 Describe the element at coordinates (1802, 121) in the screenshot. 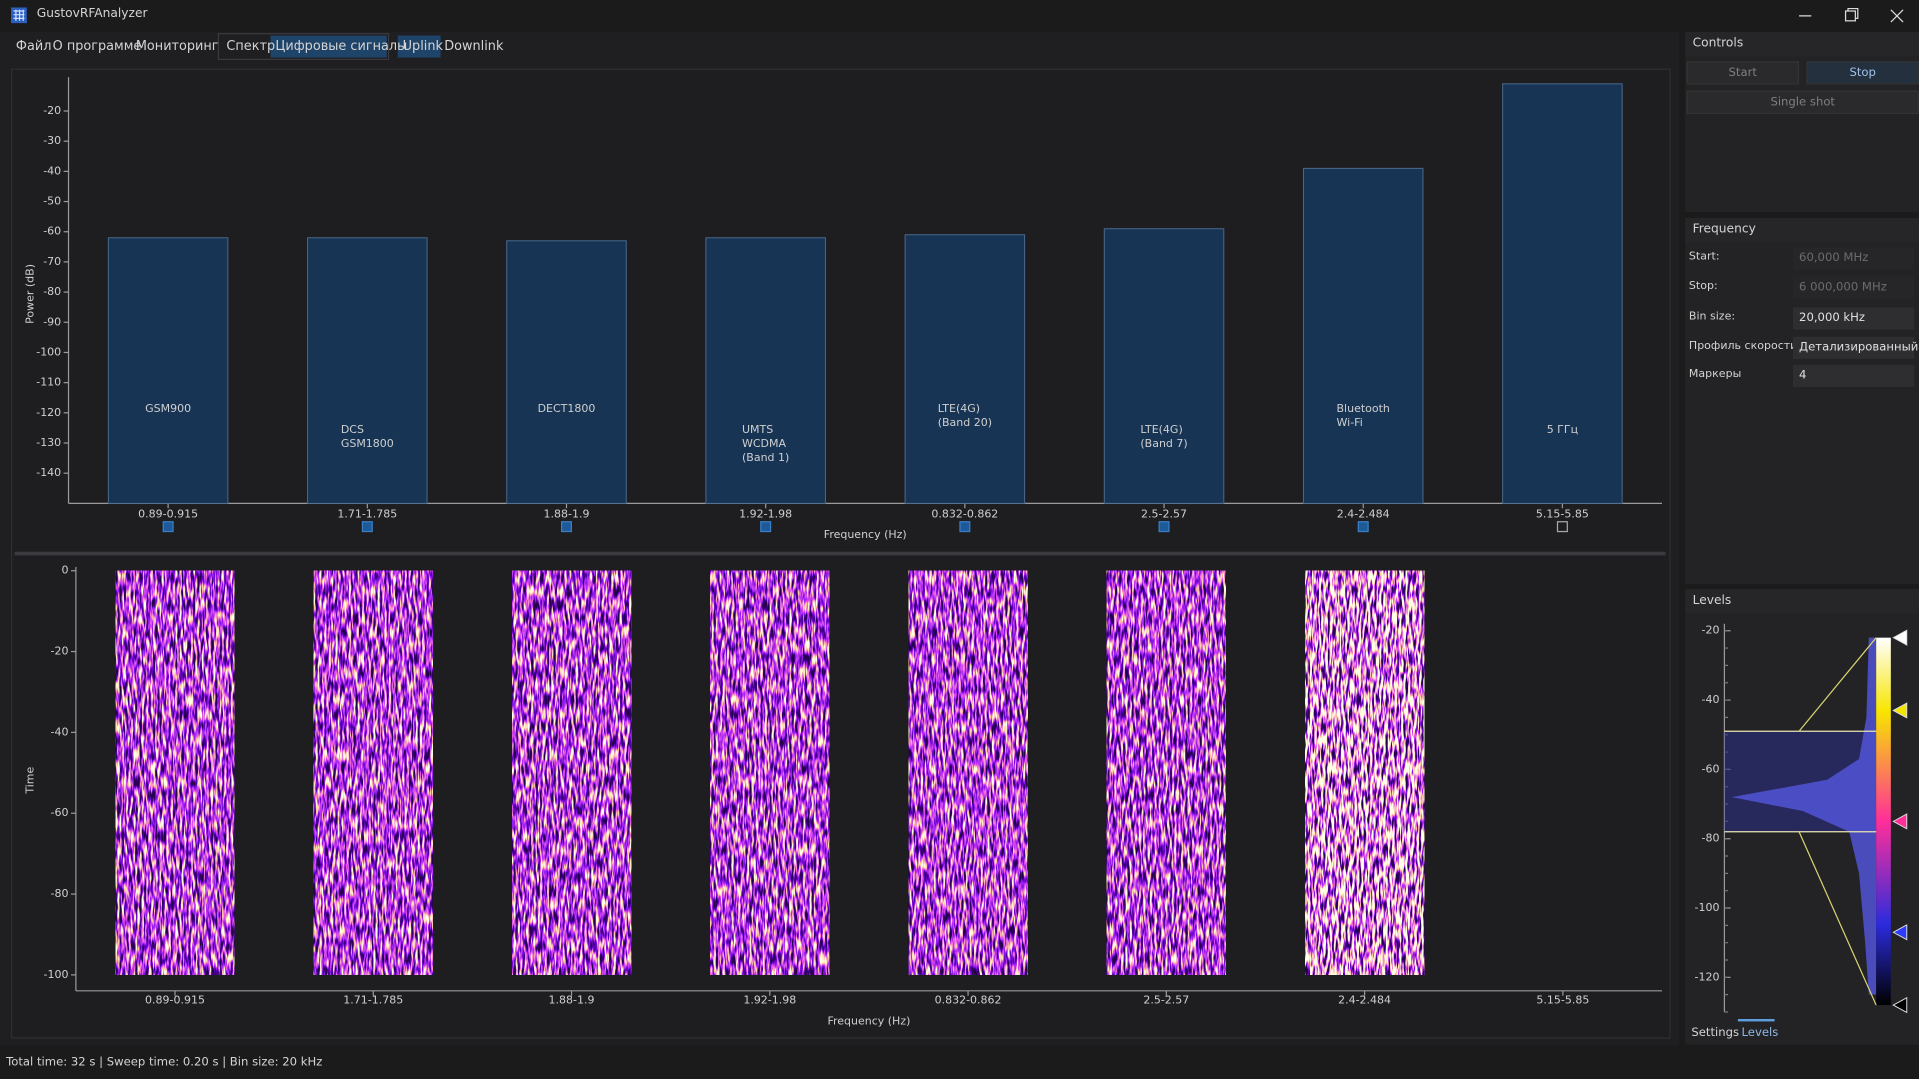

I see `controls-section` at that location.